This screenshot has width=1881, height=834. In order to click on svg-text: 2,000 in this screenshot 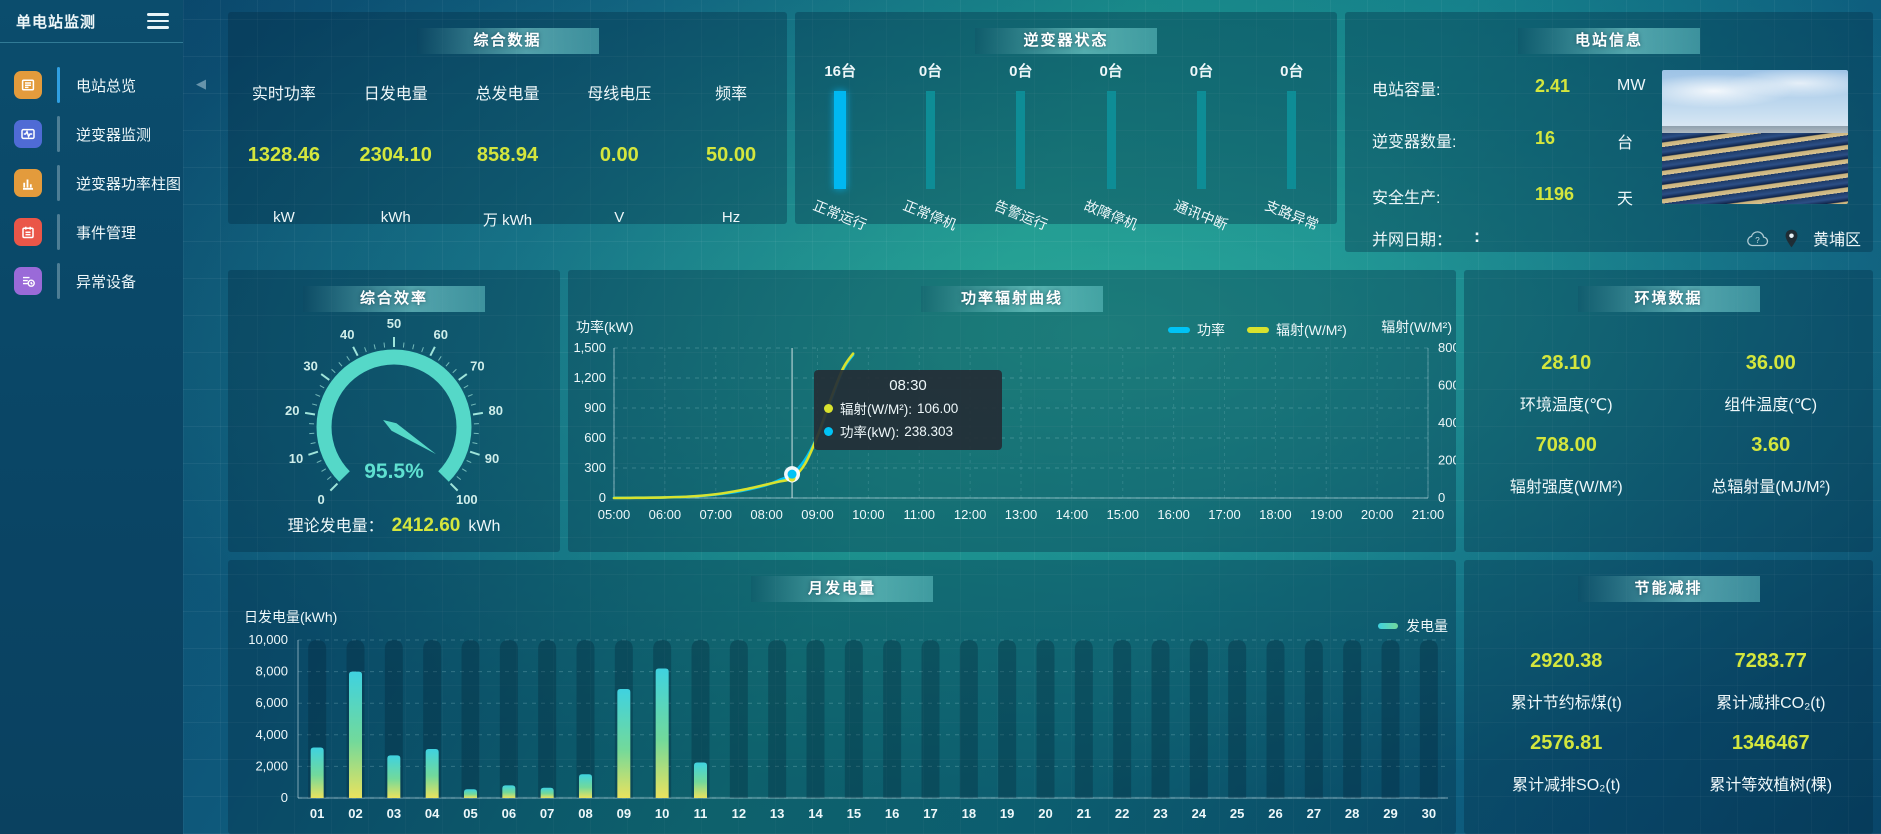, I will do `click(271, 765)`.